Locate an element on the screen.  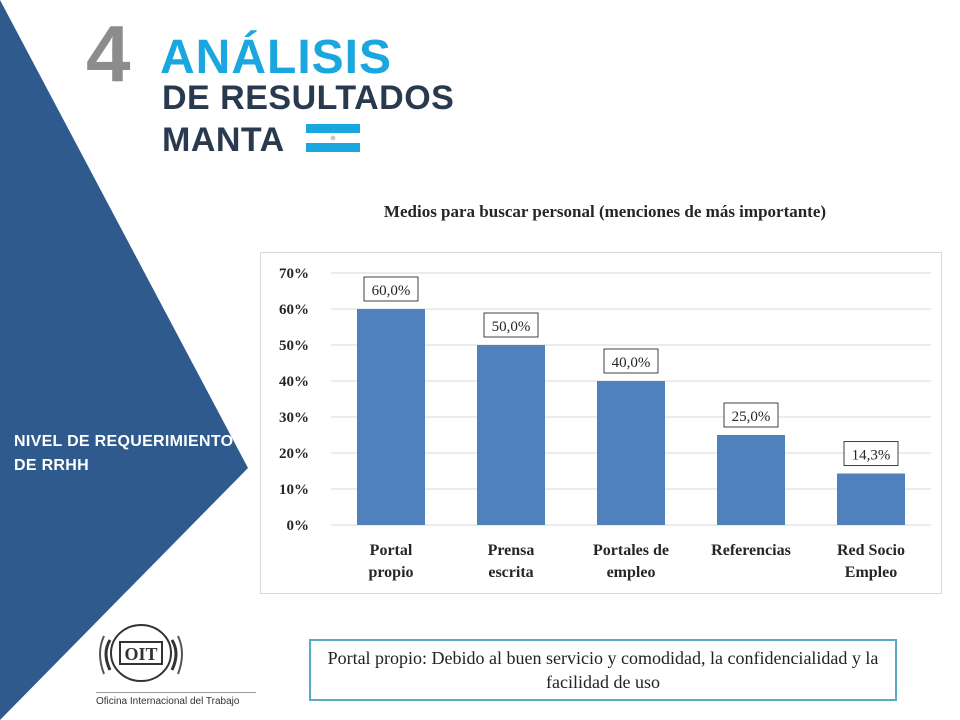
honduras-flag-icon is located at coordinates (333, 138).